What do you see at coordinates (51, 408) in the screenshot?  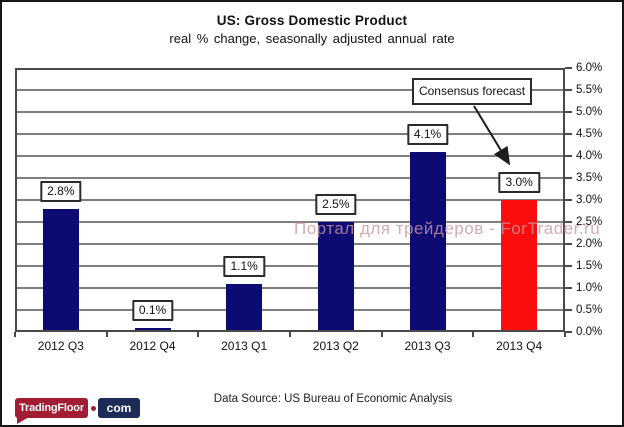 I see `logo-tradingfloor-segment: TradingFloor` at bounding box center [51, 408].